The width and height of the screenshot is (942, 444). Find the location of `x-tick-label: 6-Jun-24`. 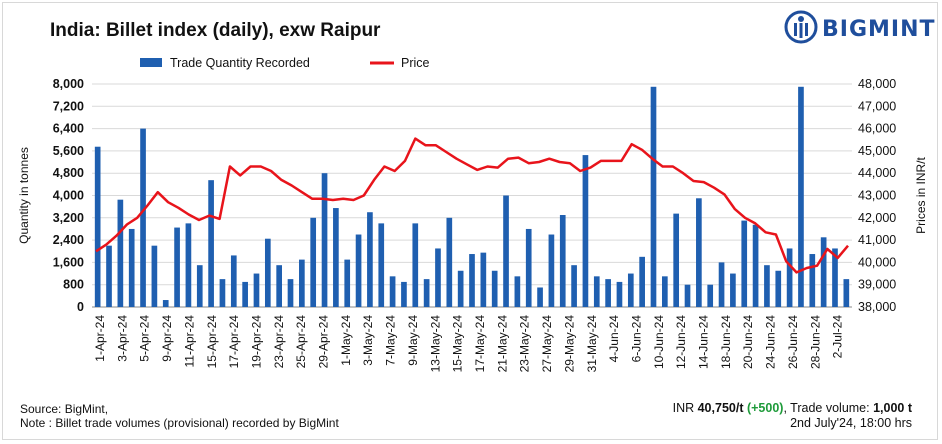

x-tick-label: 6-Jun-24 is located at coordinates (636, 339).